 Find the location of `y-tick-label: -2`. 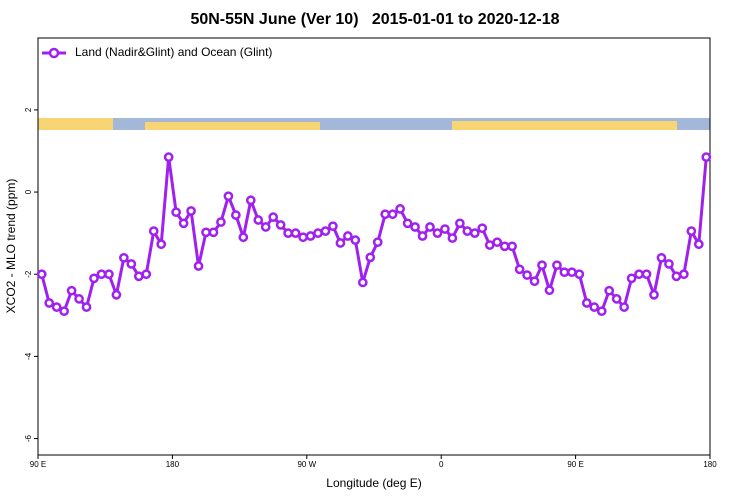

y-tick-label: -2 is located at coordinates (28, 274).